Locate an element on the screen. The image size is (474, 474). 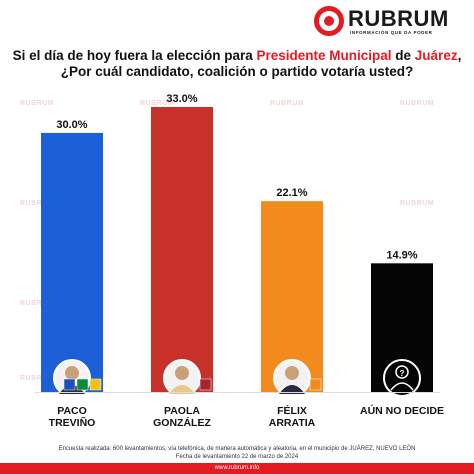
data-label: 33.0% is located at coordinates (181, 99).